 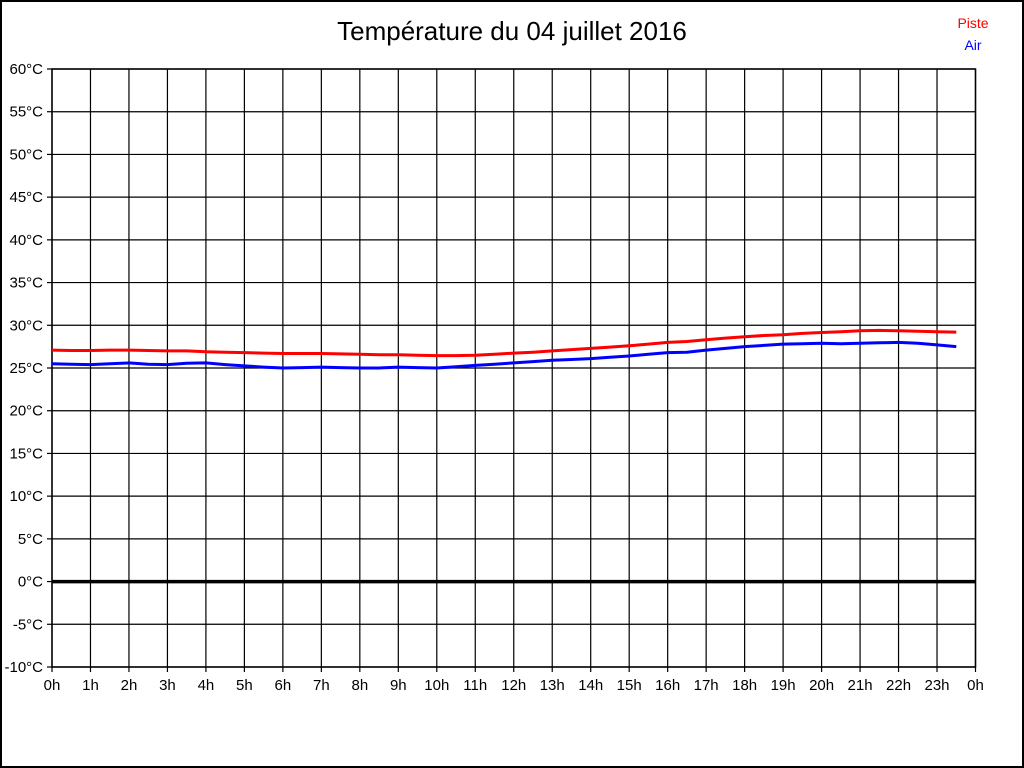 What do you see at coordinates (706, 685) in the screenshot?
I see `x-tick-label: 17h` at bounding box center [706, 685].